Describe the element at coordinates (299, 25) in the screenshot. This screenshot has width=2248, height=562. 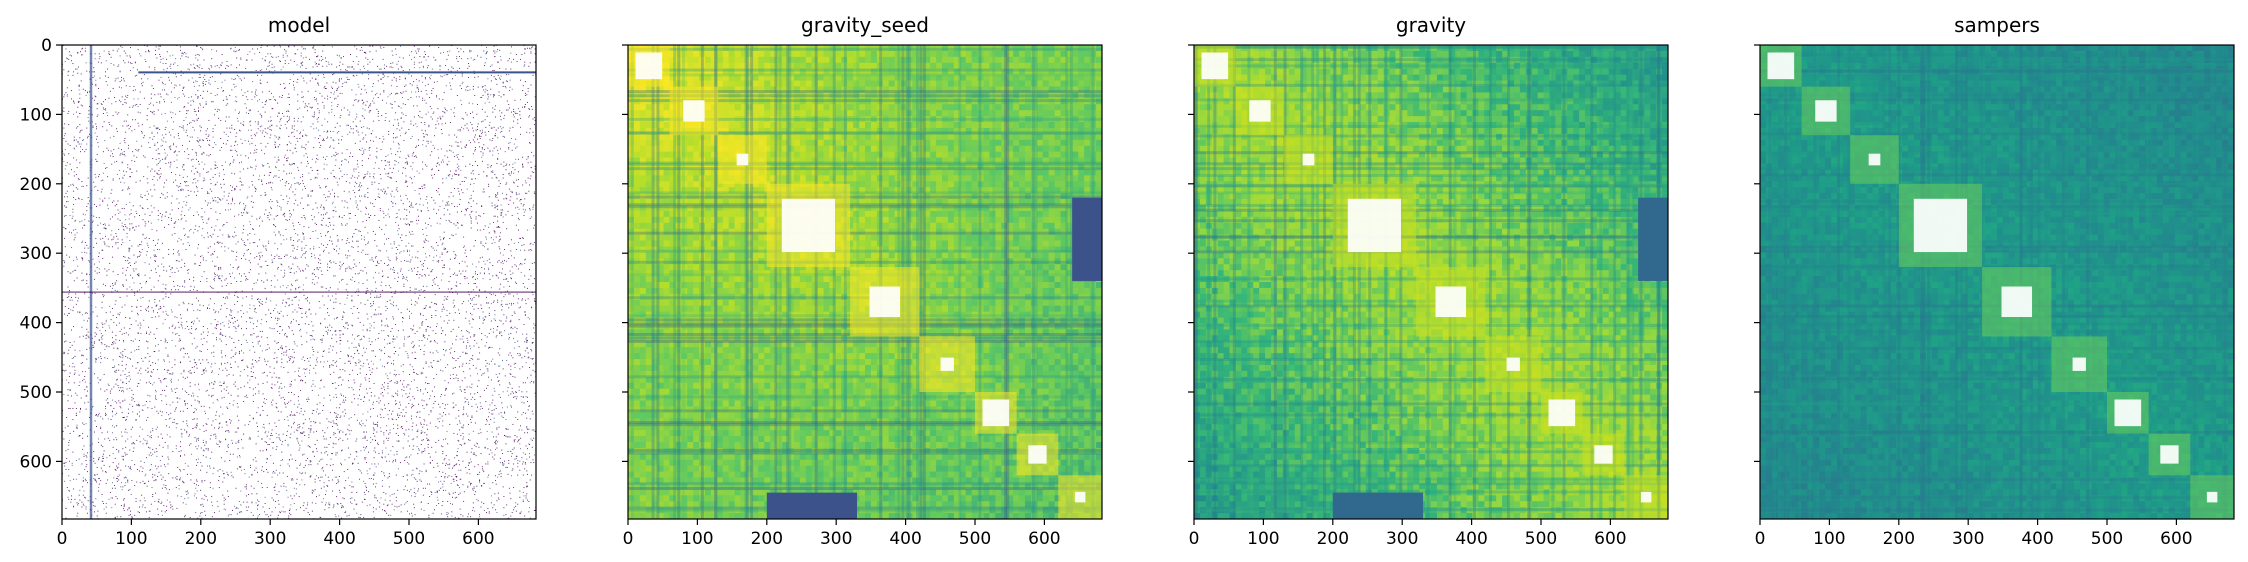
I see `panel-title: model` at that location.